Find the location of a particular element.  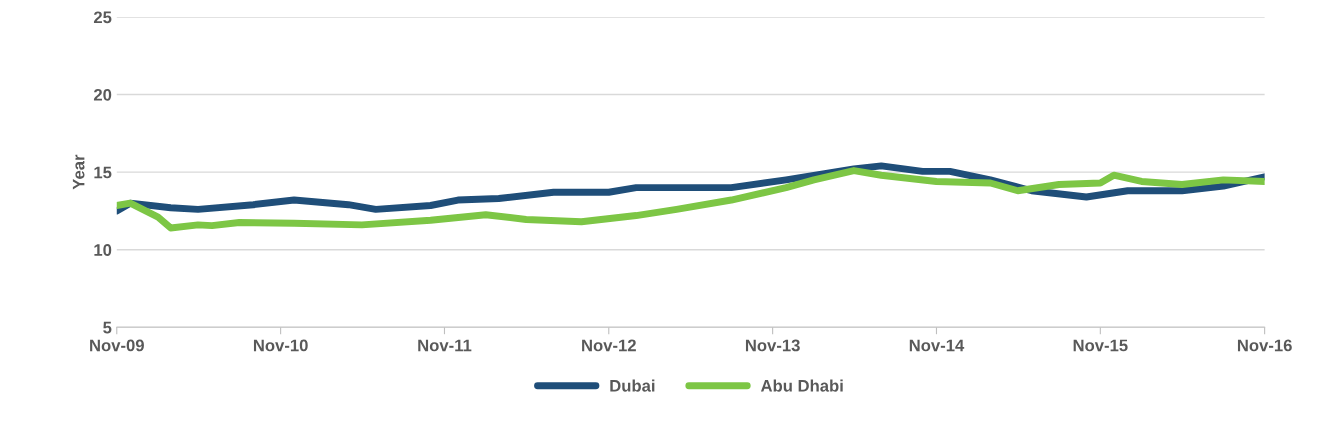

y-tick-label: 10 is located at coordinates (103, 250).